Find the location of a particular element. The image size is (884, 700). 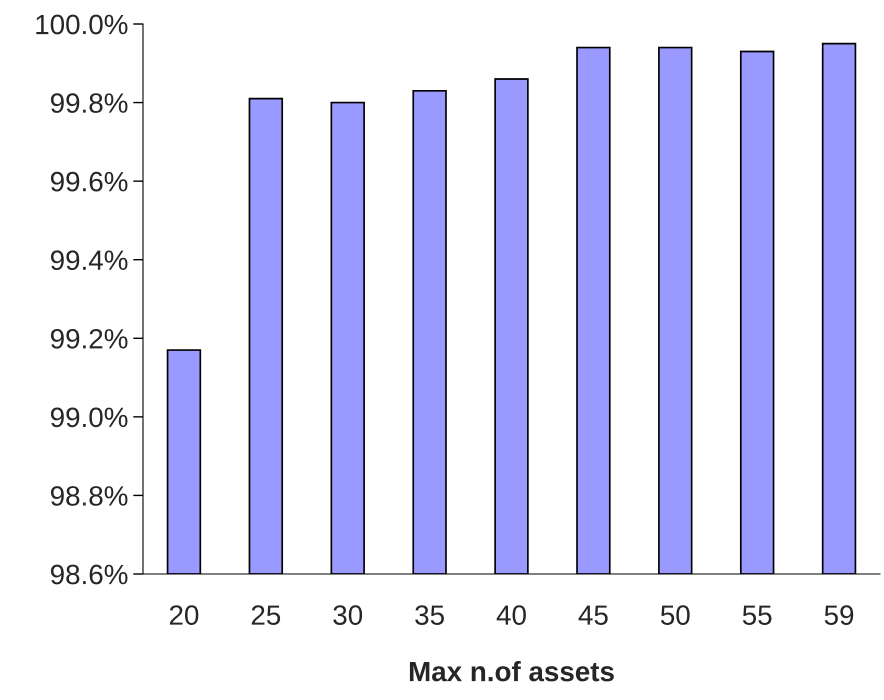

y-tick-label: 99.6% is located at coordinates (89, 182).